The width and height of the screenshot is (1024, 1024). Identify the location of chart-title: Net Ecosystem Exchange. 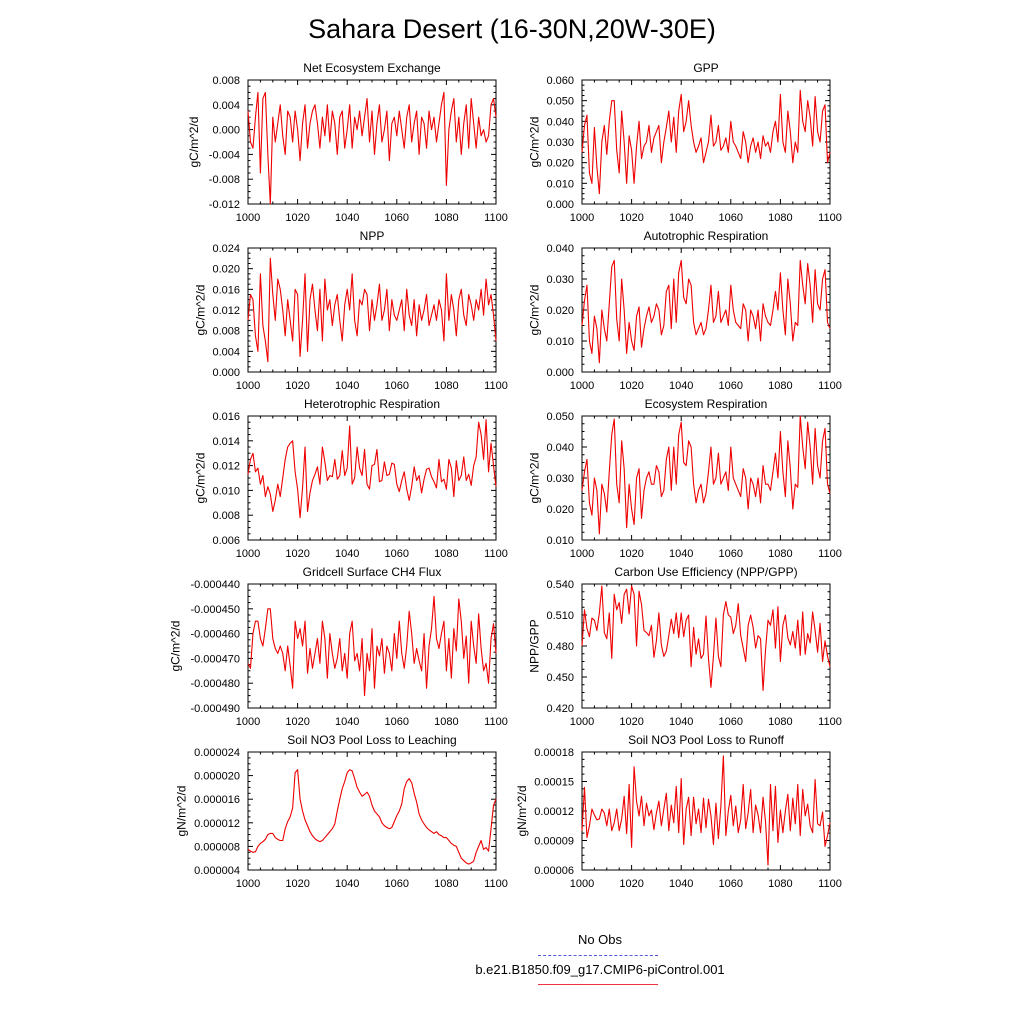
(372, 68).